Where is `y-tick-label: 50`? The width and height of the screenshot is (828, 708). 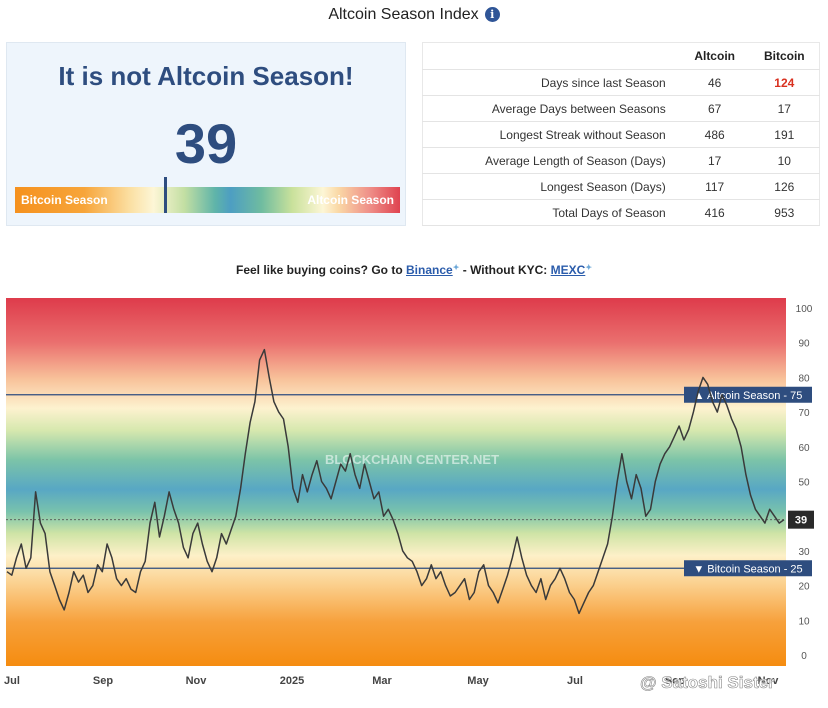
y-tick-label: 50 is located at coordinates (804, 483).